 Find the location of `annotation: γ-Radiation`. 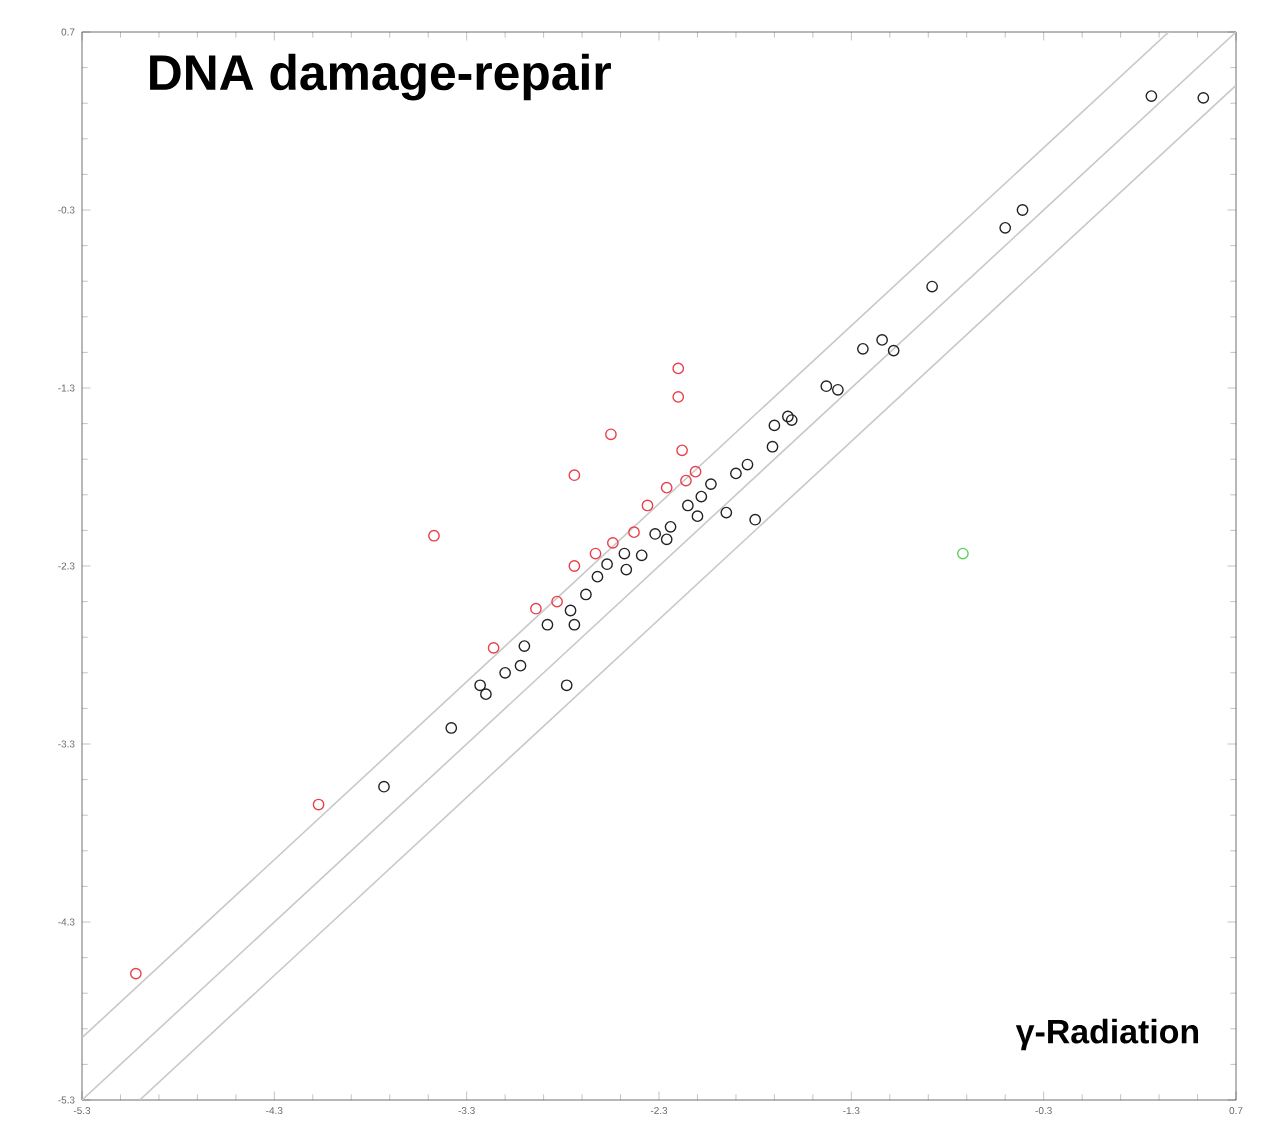

annotation: γ-Radiation is located at coordinates (1107, 1034).